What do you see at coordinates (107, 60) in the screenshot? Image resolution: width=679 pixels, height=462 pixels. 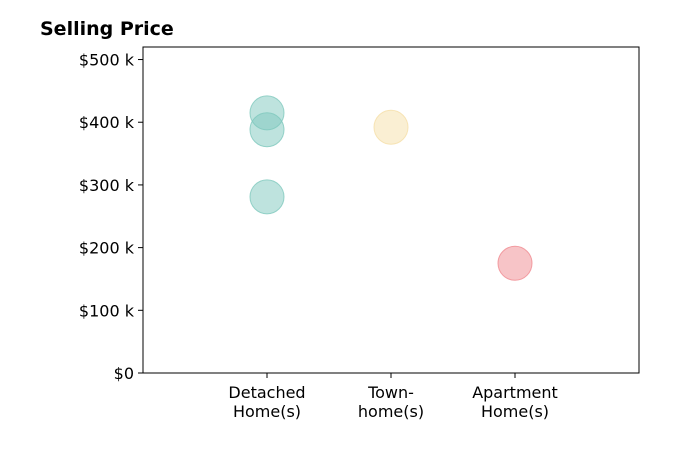 I see `y-tick-label: $500 k` at bounding box center [107, 60].